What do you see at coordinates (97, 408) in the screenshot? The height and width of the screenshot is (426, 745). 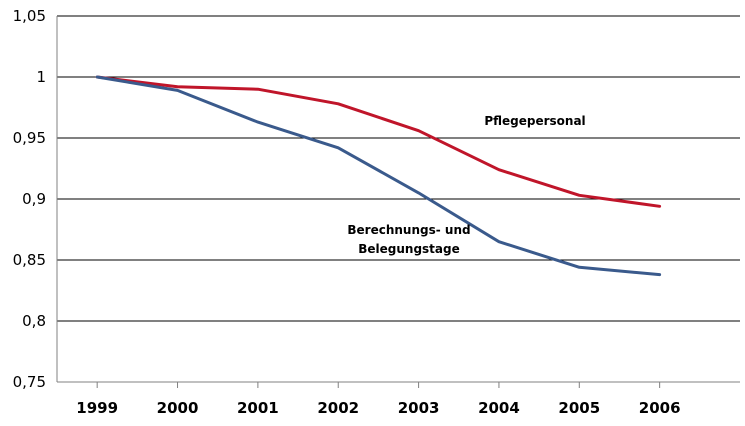 I see `x-tick-label: 1999` at bounding box center [97, 408].